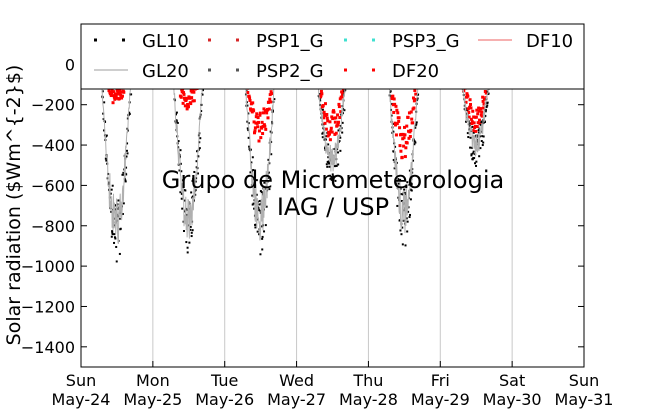  Describe the element at coordinates (53, 226) in the screenshot. I see `y-tick-label: −800` at that location.